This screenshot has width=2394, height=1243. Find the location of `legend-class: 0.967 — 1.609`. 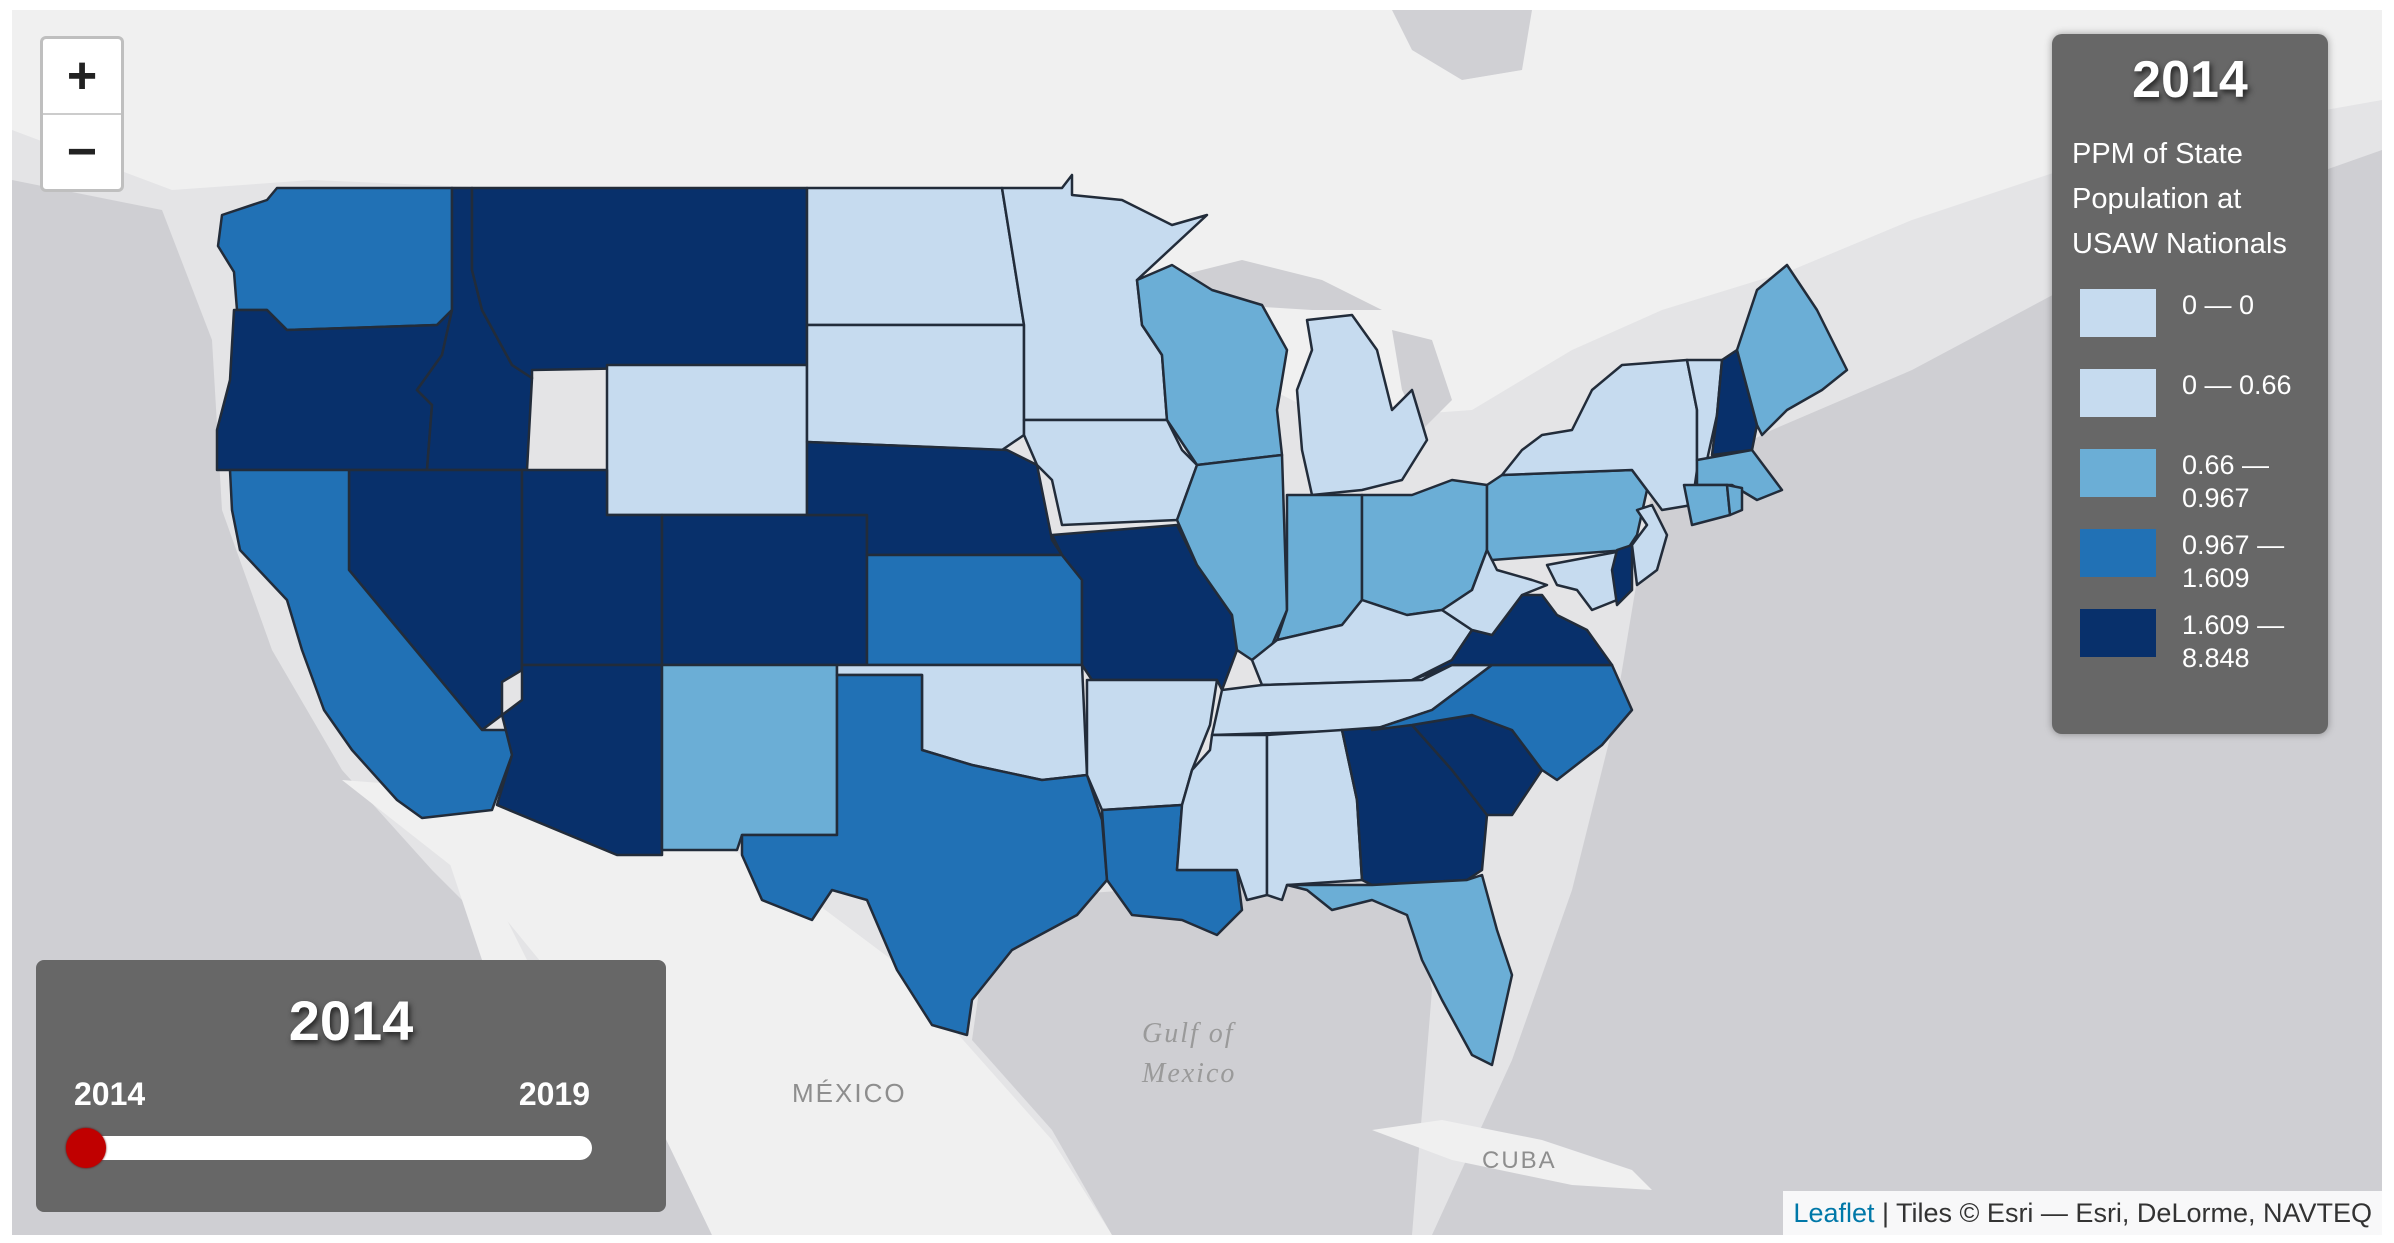

legend-class: 0.967 — 1.609 is located at coordinates (2190, 569).